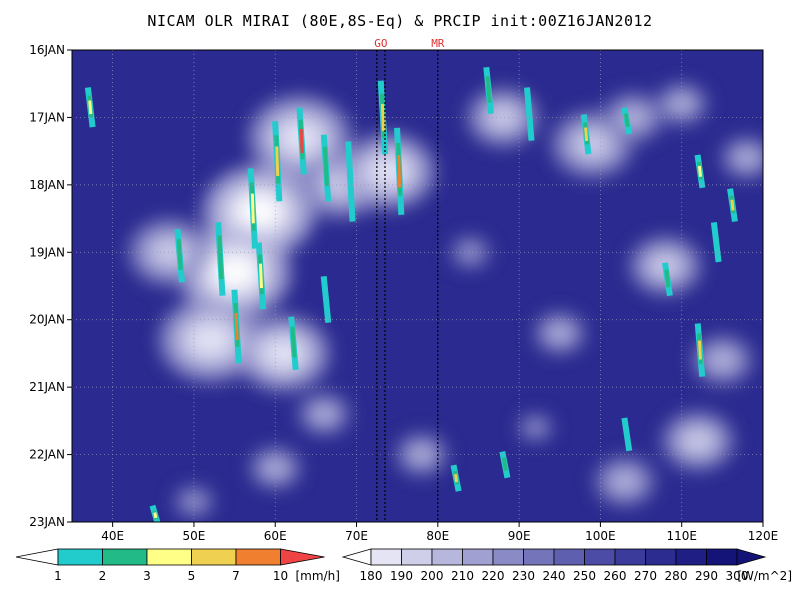  I want to click on olr-colorbar-label: 240, so click(554, 576).